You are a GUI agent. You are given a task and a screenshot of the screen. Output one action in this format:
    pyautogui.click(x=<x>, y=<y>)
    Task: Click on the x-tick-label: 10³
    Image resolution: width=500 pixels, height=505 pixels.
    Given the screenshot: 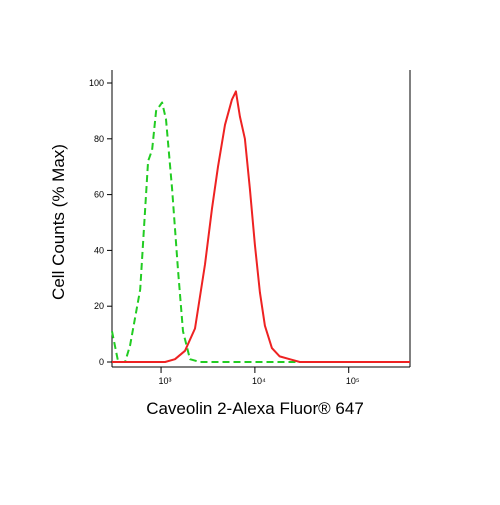 What is the action you would take?
    pyautogui.click(x=165, y=381)
    